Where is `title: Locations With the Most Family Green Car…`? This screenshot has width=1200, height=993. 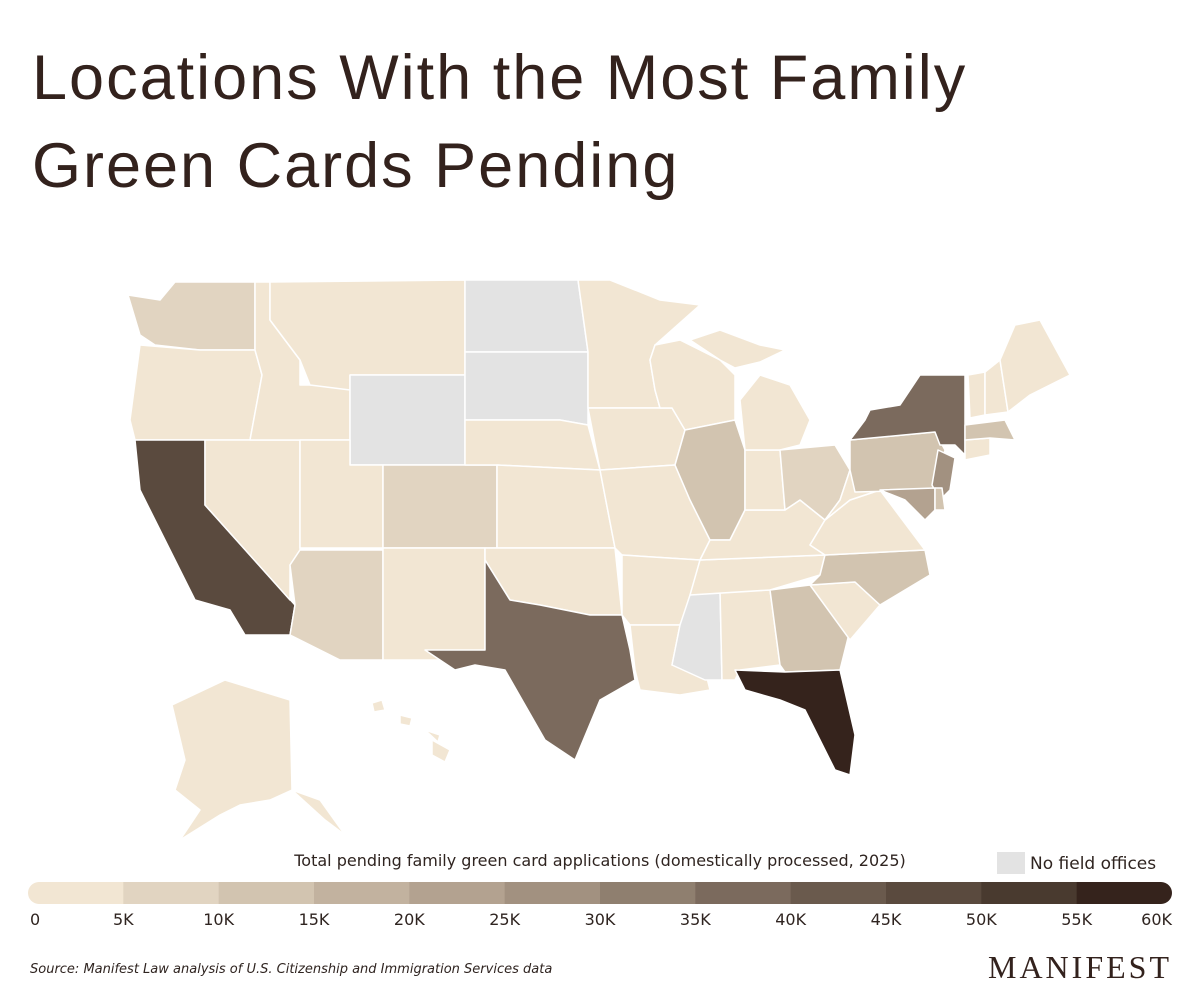
title: Locations With the Most Family Green Car… is located at coordinates (500, 122).